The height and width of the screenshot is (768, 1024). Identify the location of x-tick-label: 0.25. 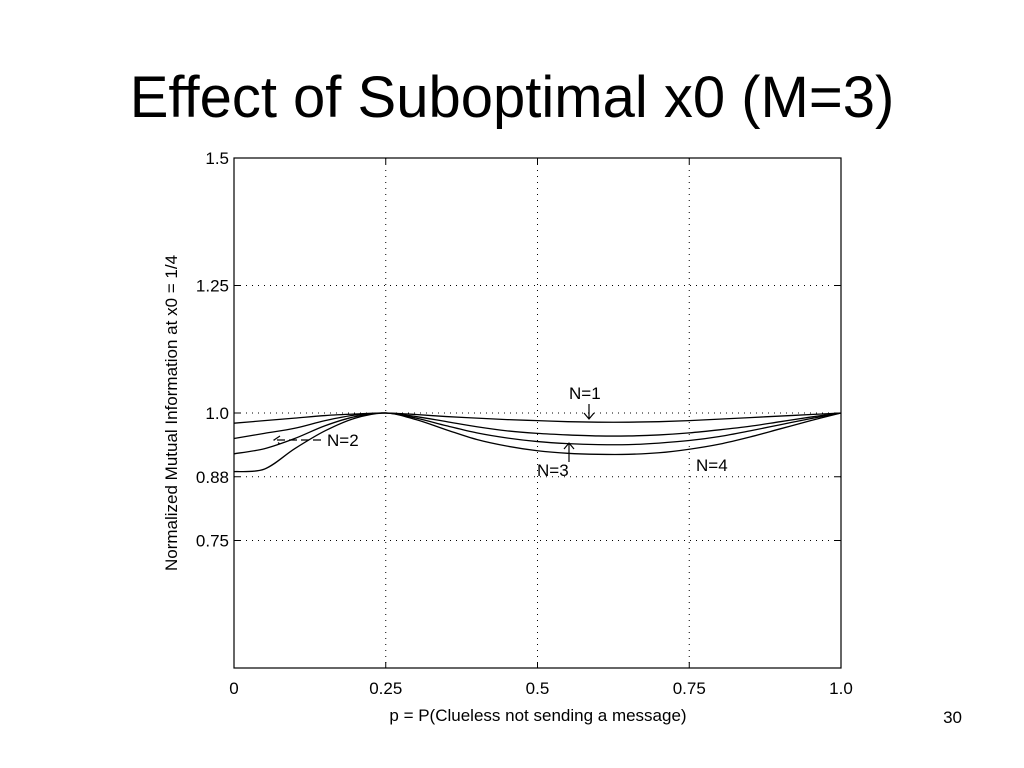
(385, 688).